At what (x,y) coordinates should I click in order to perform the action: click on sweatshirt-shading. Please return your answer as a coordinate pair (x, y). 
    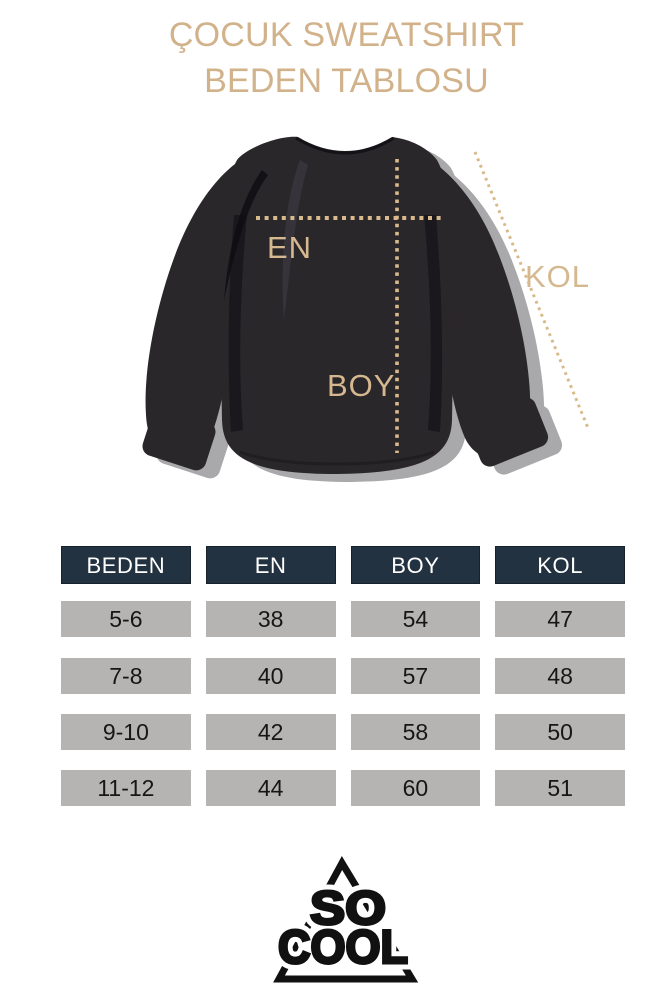
    Looking at the image, I should click on (333, 301).